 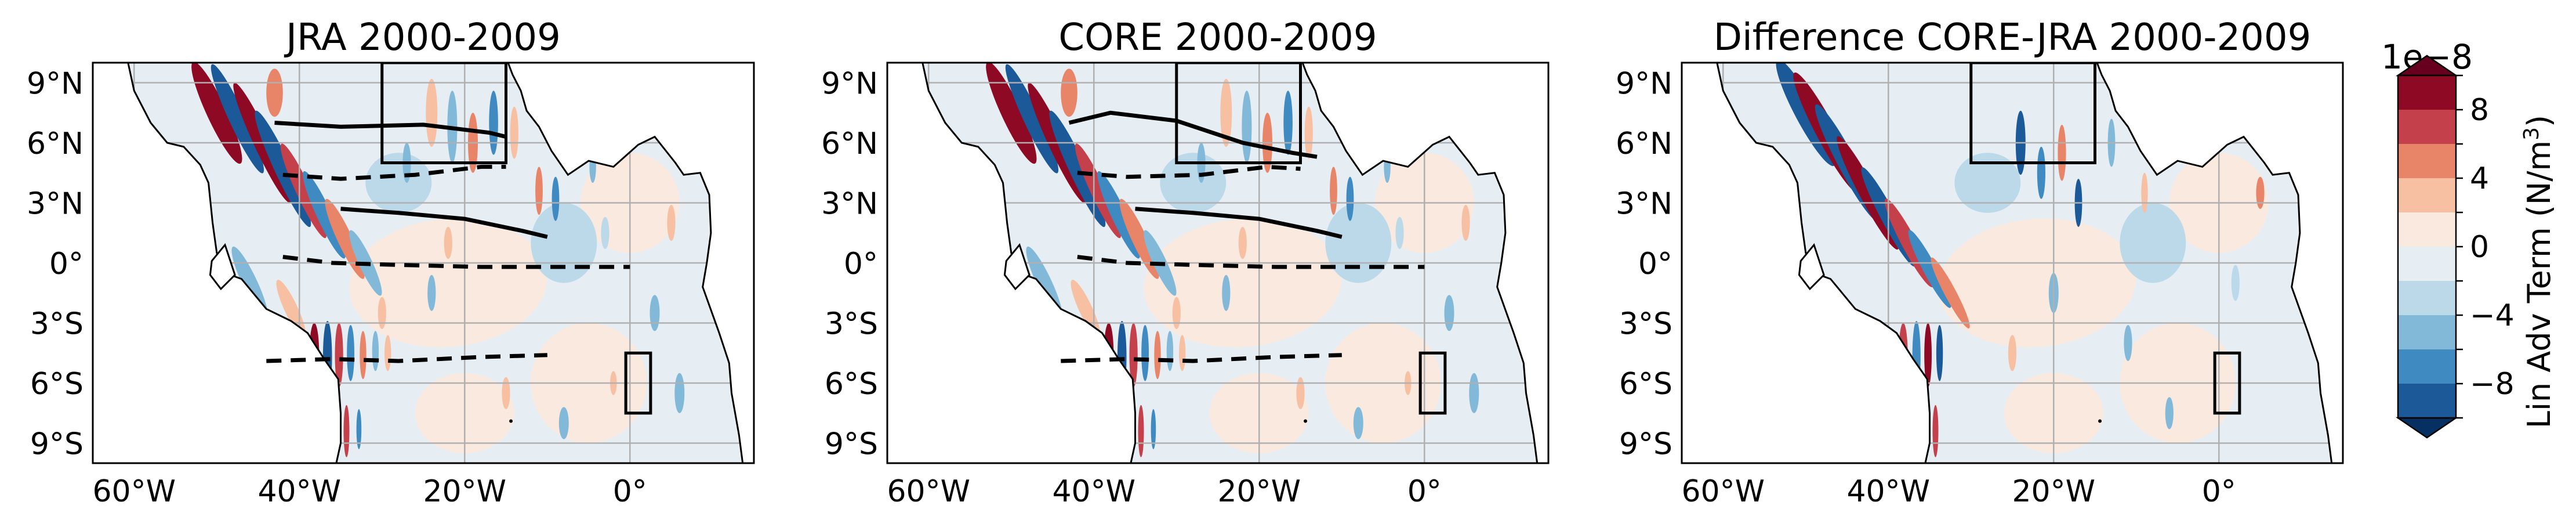 What do you see at coordinates (1306, 421) in the screenshot?
I see `island-dot` at bounding box center [1306, 421].